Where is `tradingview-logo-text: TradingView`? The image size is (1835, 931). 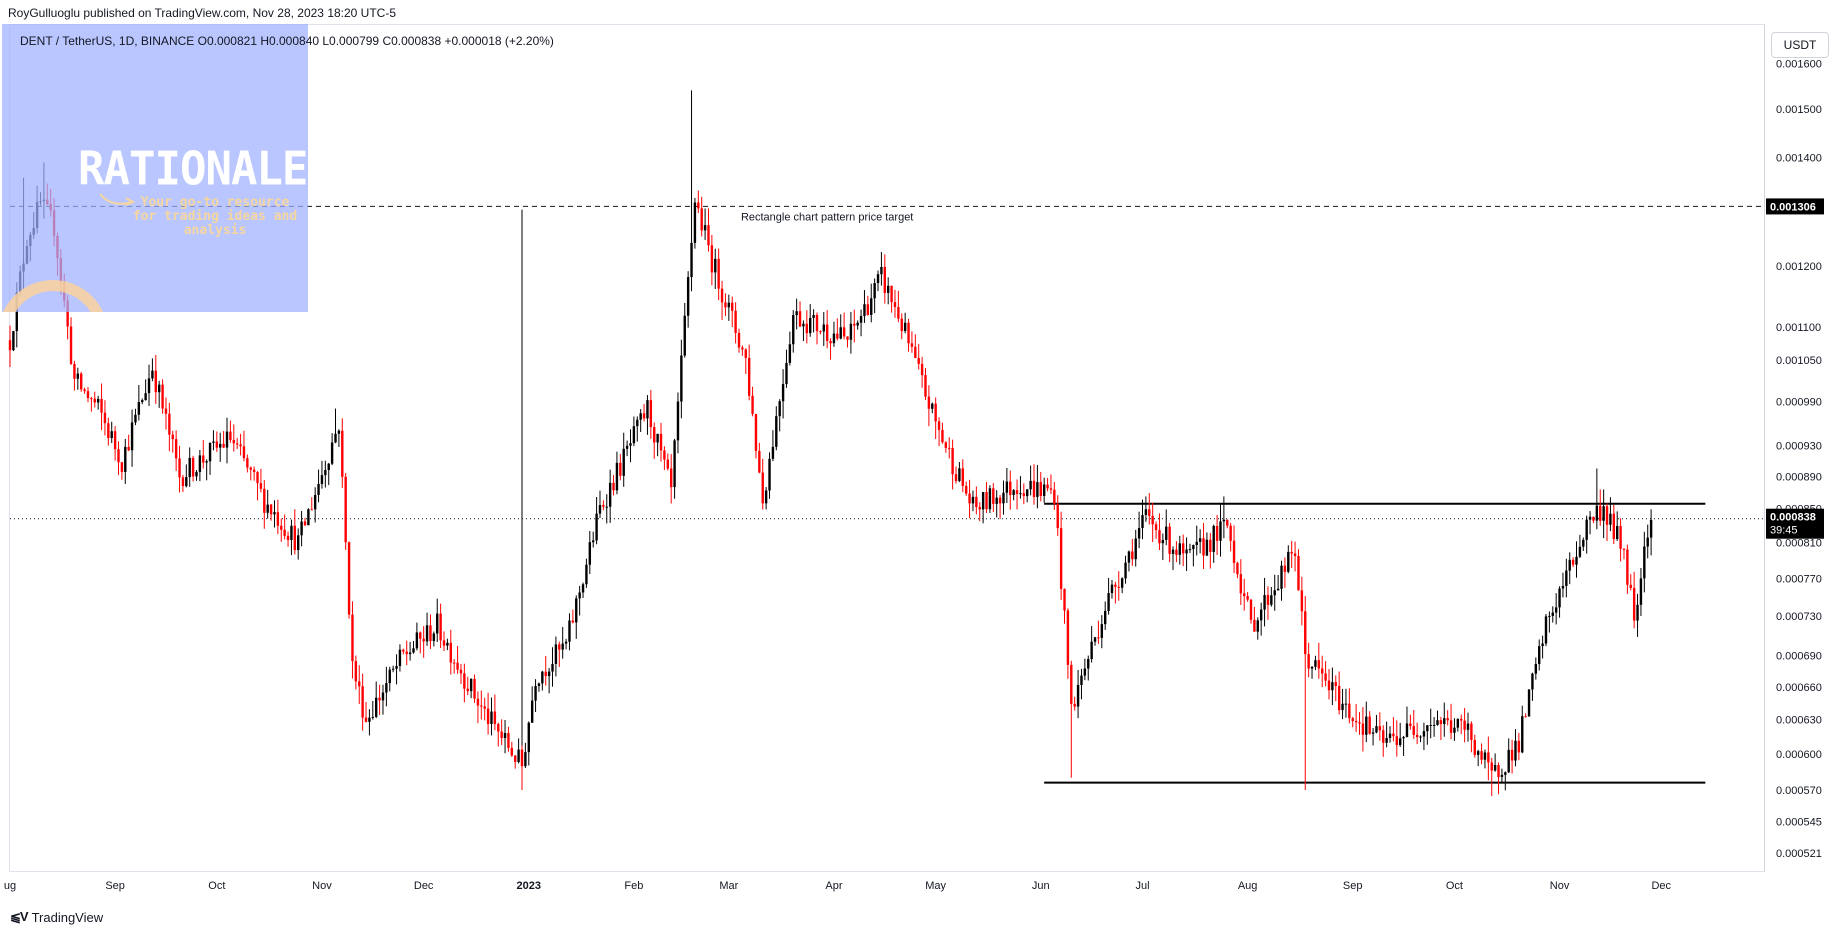
tradingview-logo-text: TradingView is located at coordinates (67, 917).